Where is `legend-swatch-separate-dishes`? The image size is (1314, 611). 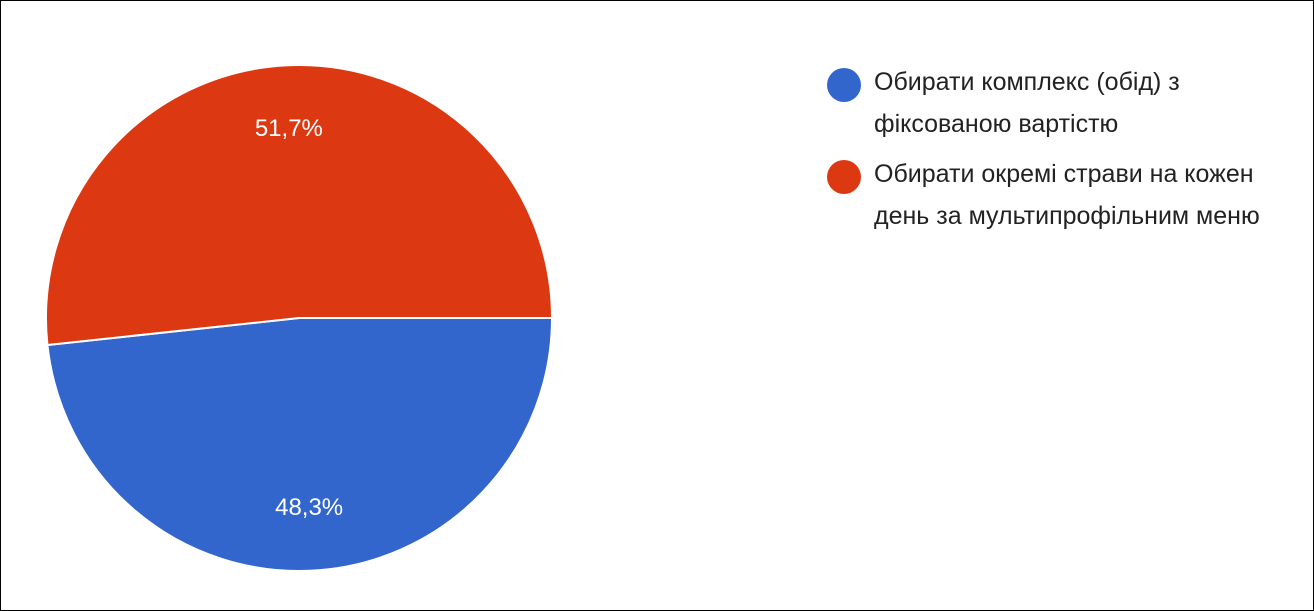
legend-swatch-separate-dishes is located at coordinates (844, 177).